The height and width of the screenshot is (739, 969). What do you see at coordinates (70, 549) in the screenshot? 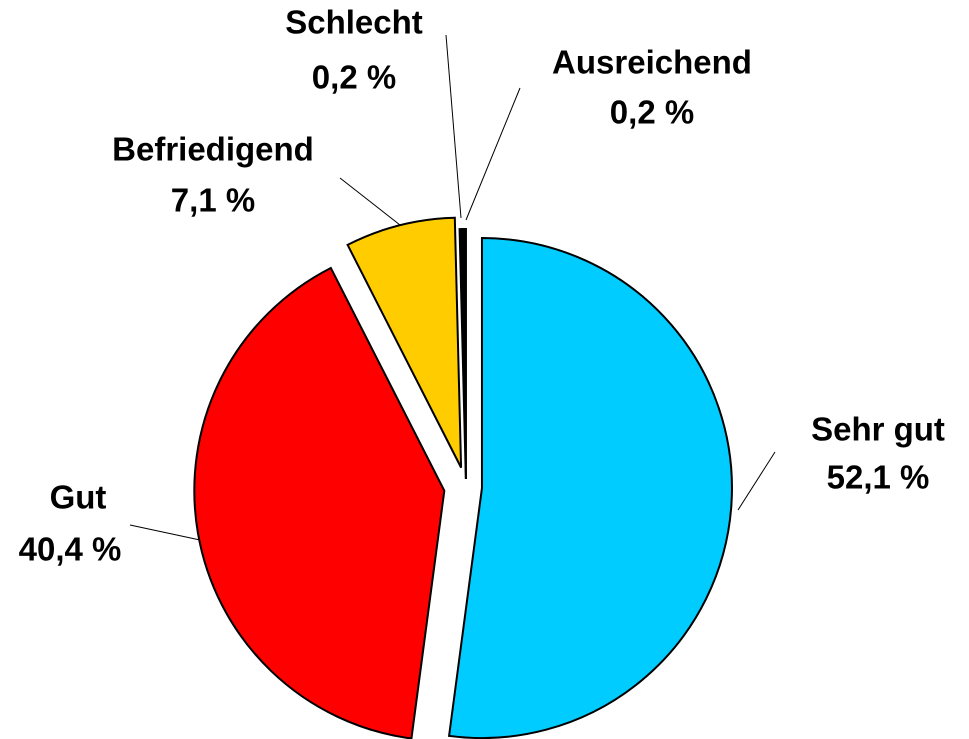
I see `value-label: 40,4 %` at bounding box center [70, 549].